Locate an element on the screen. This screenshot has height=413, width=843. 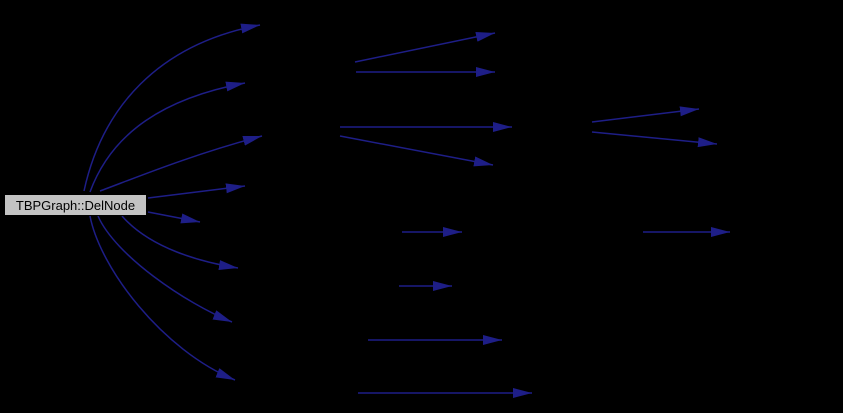
graph-node-root: TBPGraph::DelNode is located at coordinates (75, 205).